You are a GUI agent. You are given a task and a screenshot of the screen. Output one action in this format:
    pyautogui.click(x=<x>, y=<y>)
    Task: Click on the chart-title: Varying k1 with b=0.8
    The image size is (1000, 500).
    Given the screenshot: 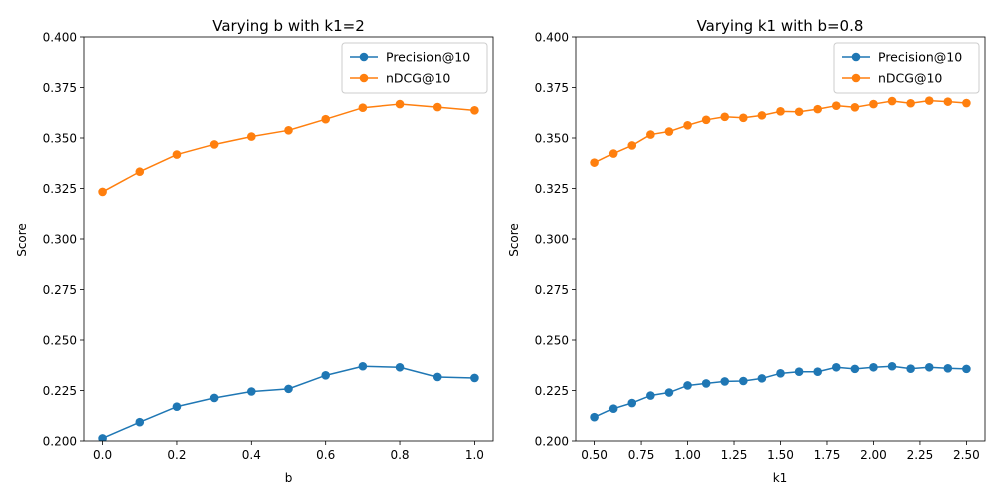 What is the action you would take?
    pyautogui.click(x=780, y=26)
    